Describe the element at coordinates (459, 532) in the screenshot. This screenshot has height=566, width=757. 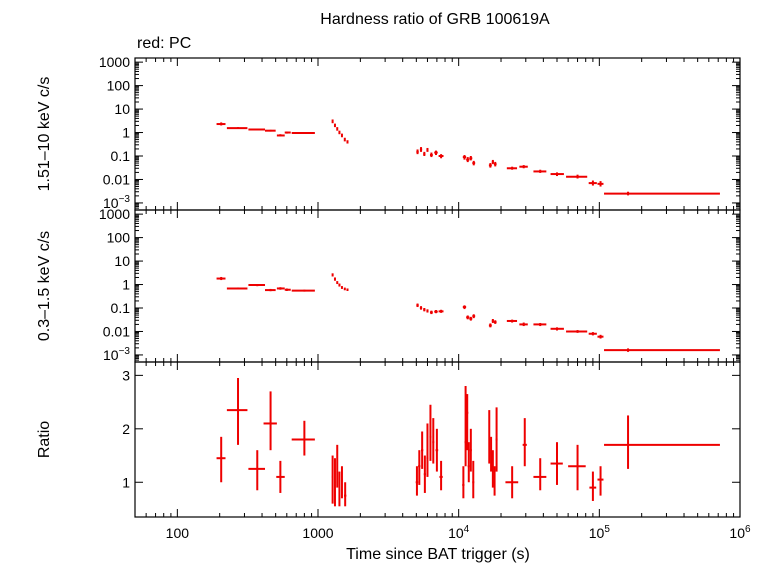
I see `x-tick-label: 10⁴` at that location.